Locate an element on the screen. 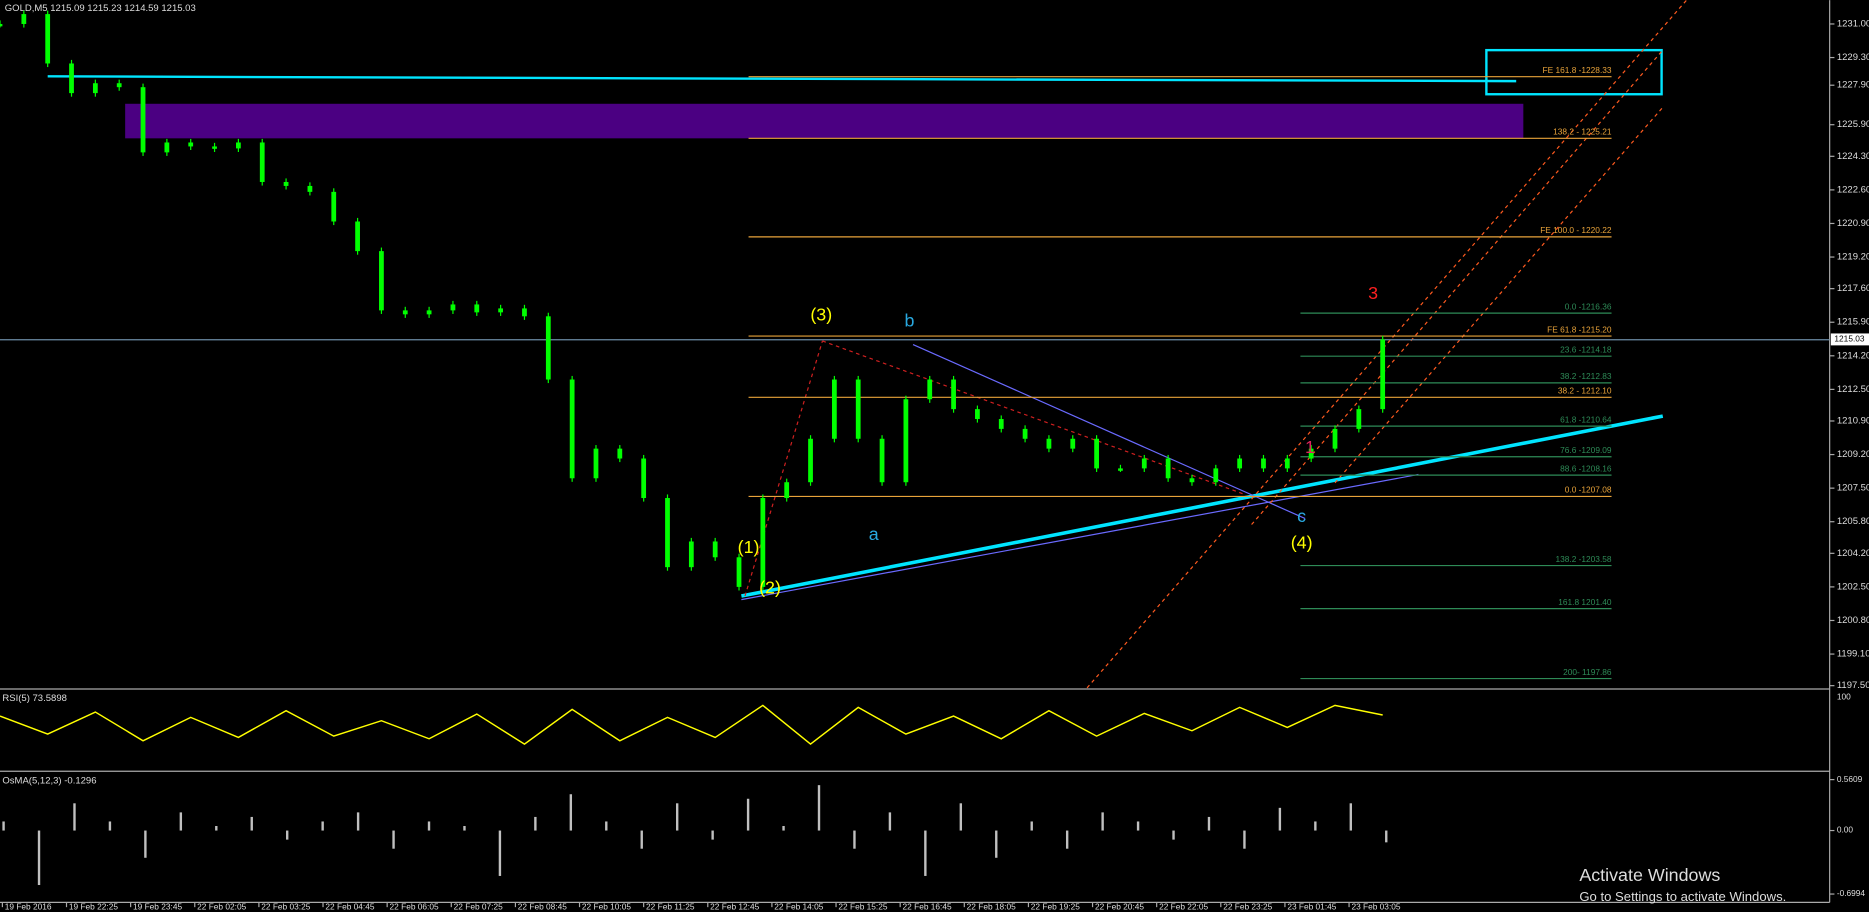  y-tick-label: 1231.00 is located at coordinates (1853, 23).